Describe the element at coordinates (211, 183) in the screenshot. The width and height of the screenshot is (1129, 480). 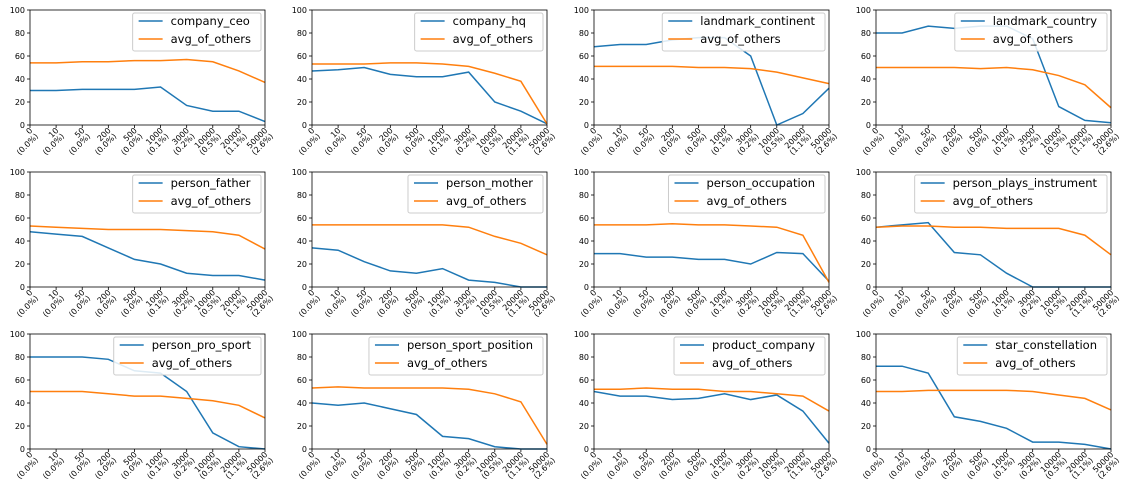
I see `legend-label: person_father` at that location.